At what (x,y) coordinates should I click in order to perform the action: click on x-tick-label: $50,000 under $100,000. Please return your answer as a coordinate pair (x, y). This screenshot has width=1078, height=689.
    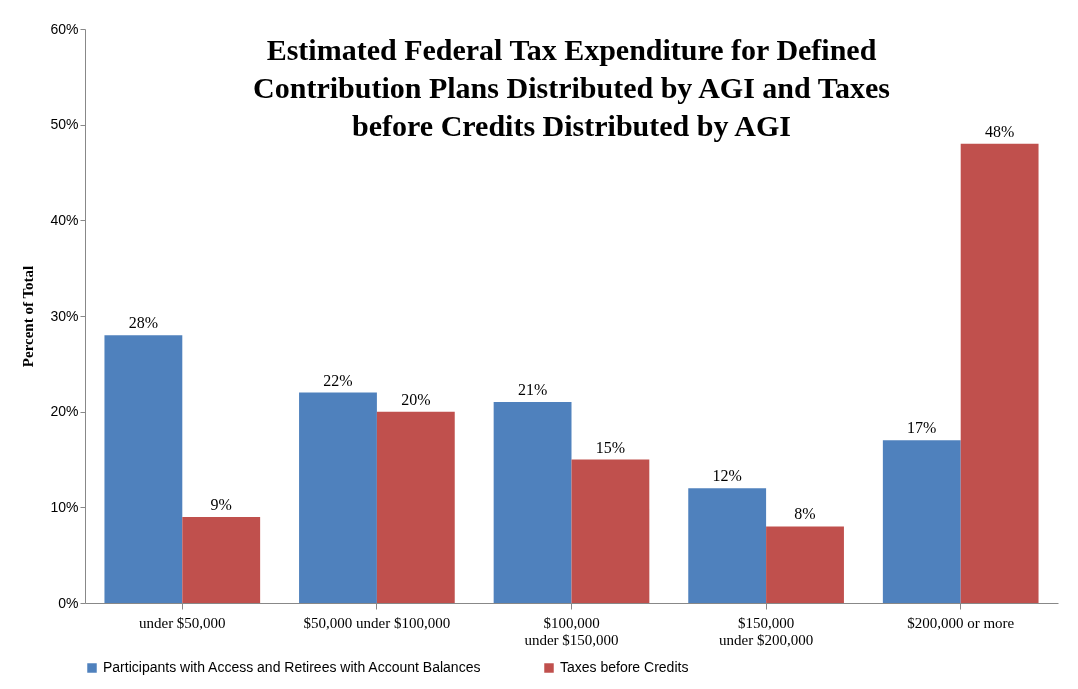
    Looking at the image, I should click on (377, 622).